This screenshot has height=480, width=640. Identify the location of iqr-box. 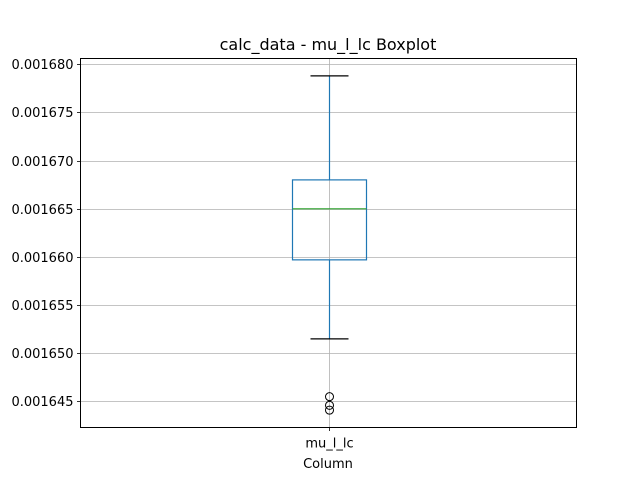
(329, 220).